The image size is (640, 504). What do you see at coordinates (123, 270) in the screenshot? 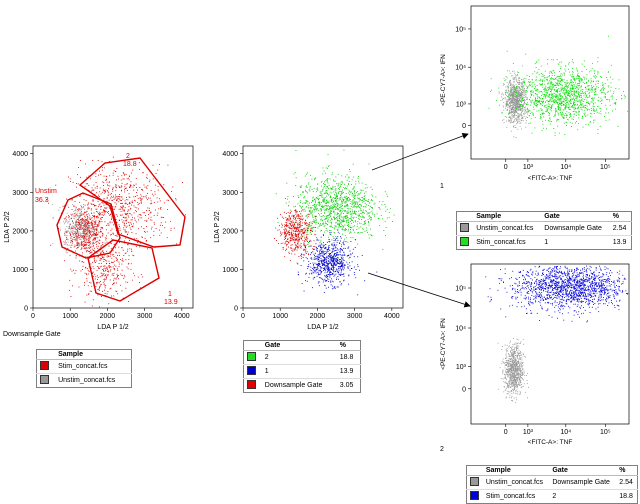
I see `gate-1-polygon` at bounding box center [123, 270].